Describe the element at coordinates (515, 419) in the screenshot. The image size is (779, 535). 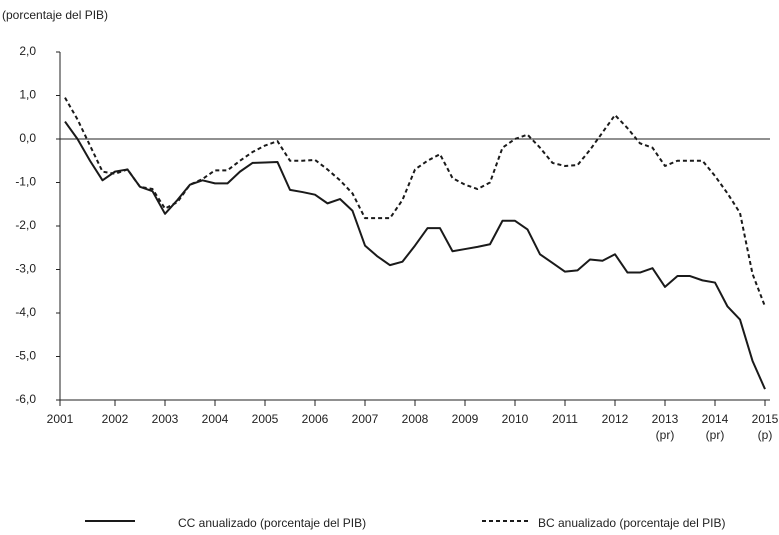
I see `x-tick-label: 2010` at that location.